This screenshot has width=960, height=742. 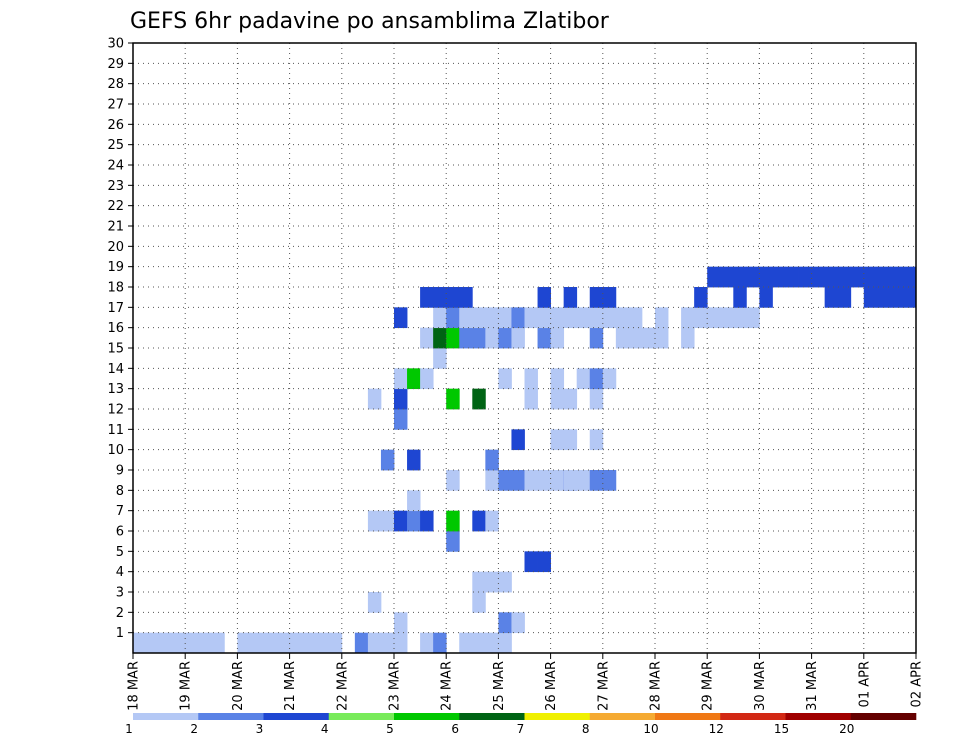 What do you see at coordinates (390, 729) in the screenshot?
I see `colorbar-label: 5` at bounding box center [390, 729].